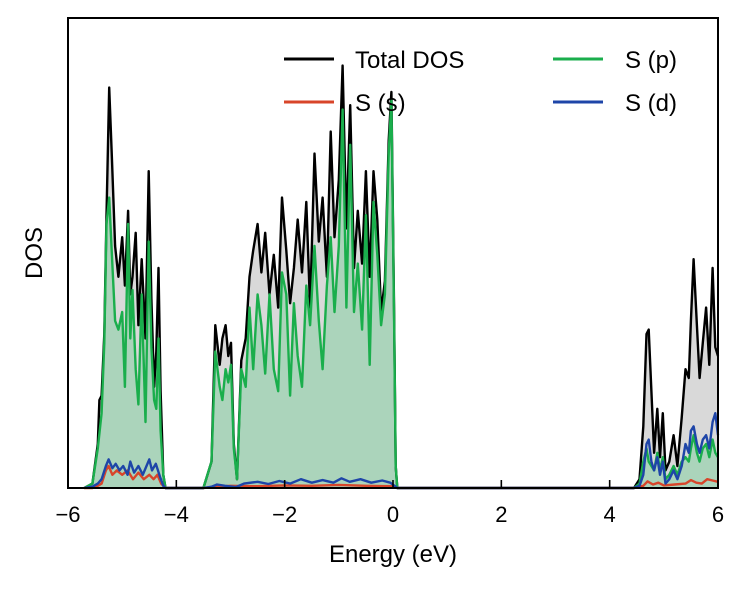 The image size is (747, 589). I want to click on x-axis-label: Energy (eV), so click(393, 554).